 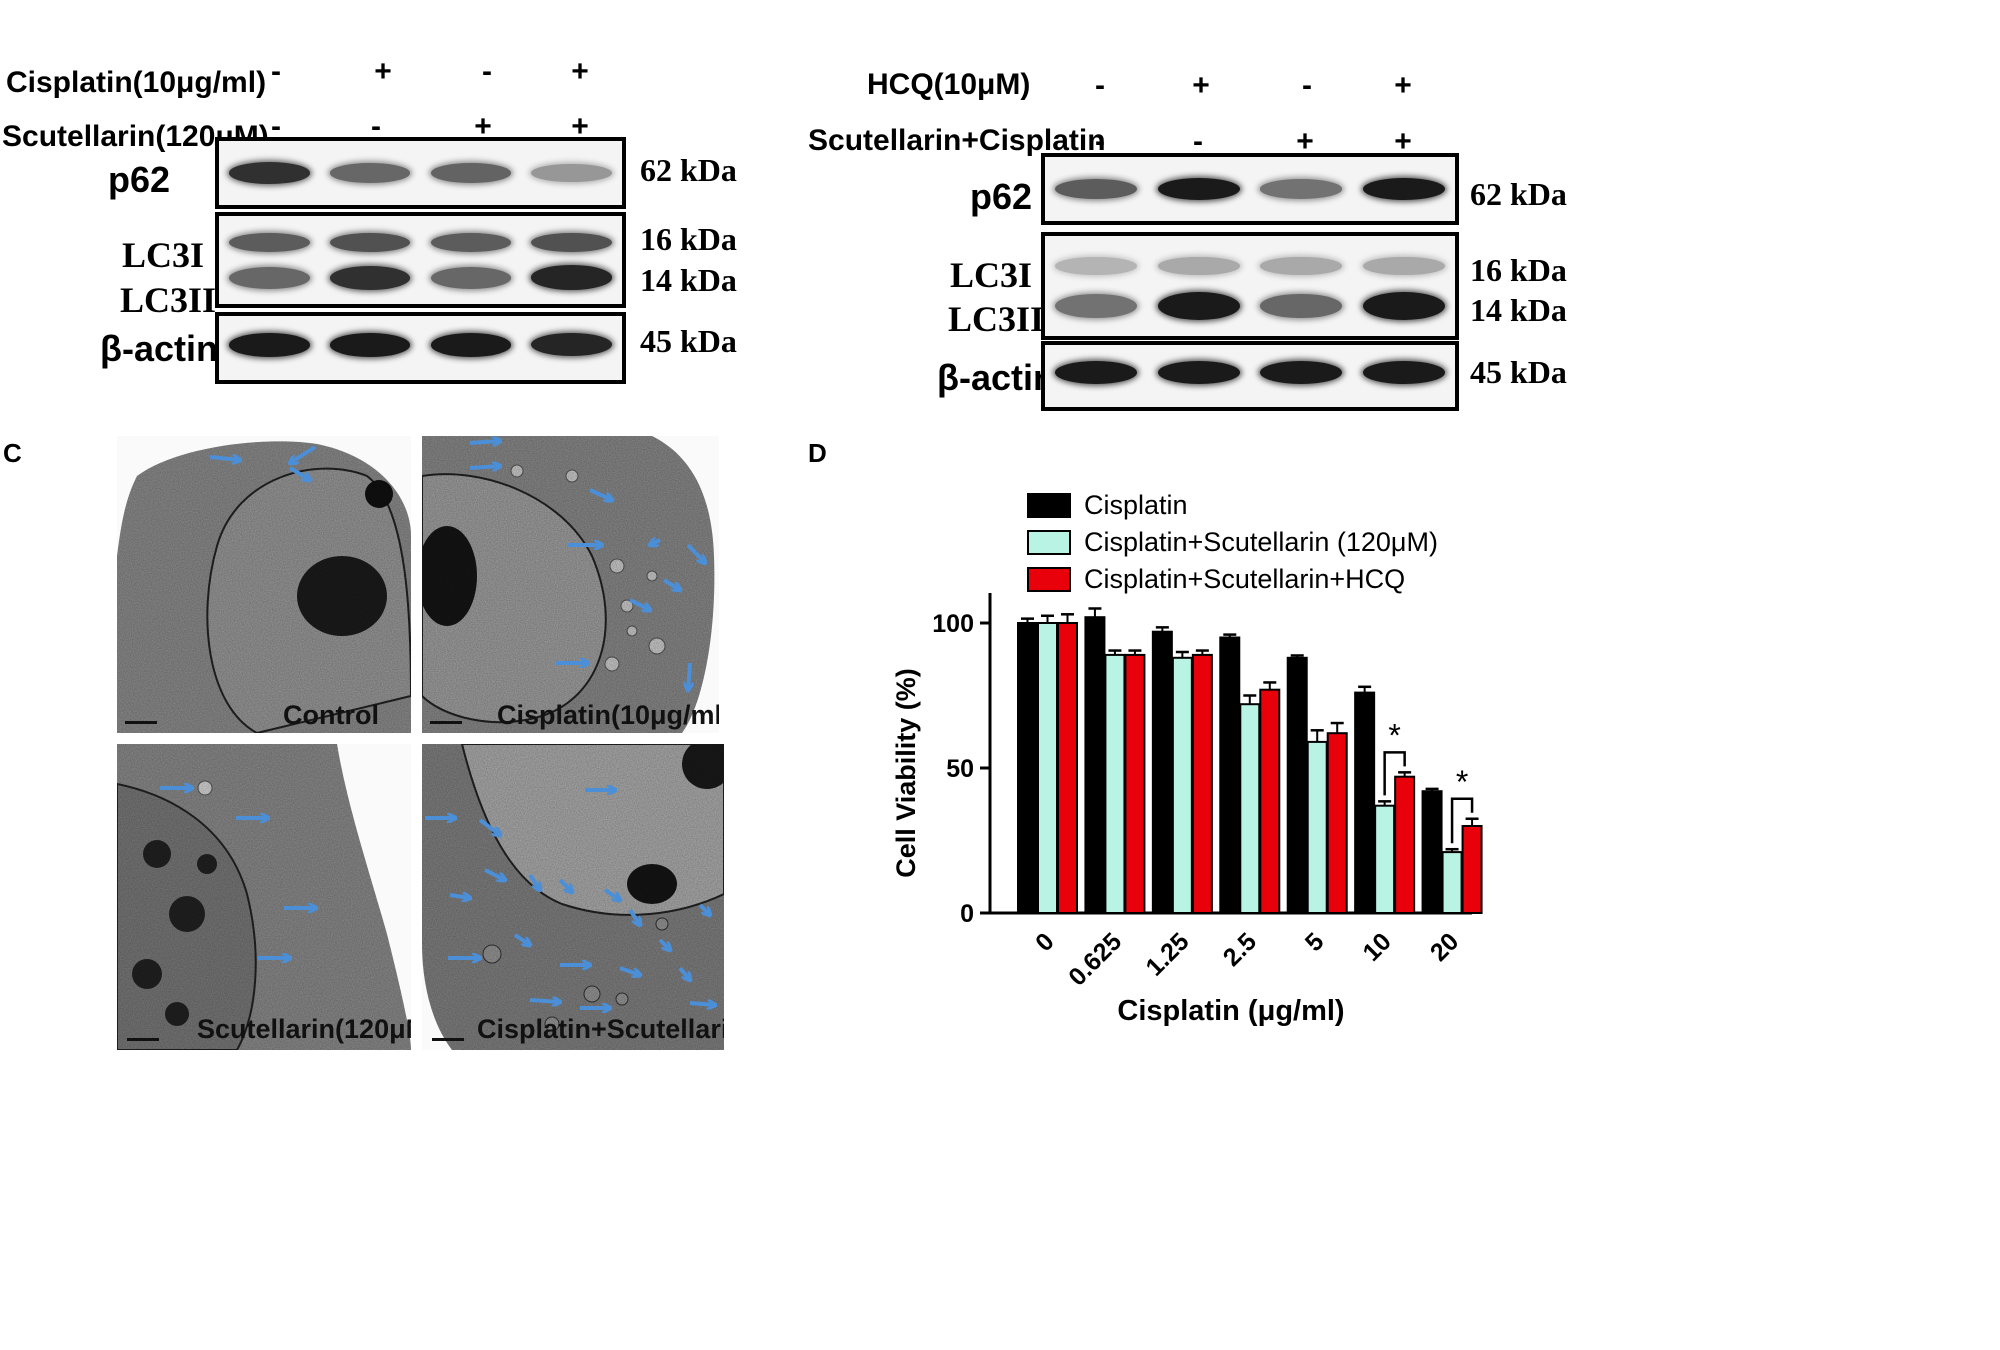 I want to click on y-tick-label: 100, so click(x=953, y=624).